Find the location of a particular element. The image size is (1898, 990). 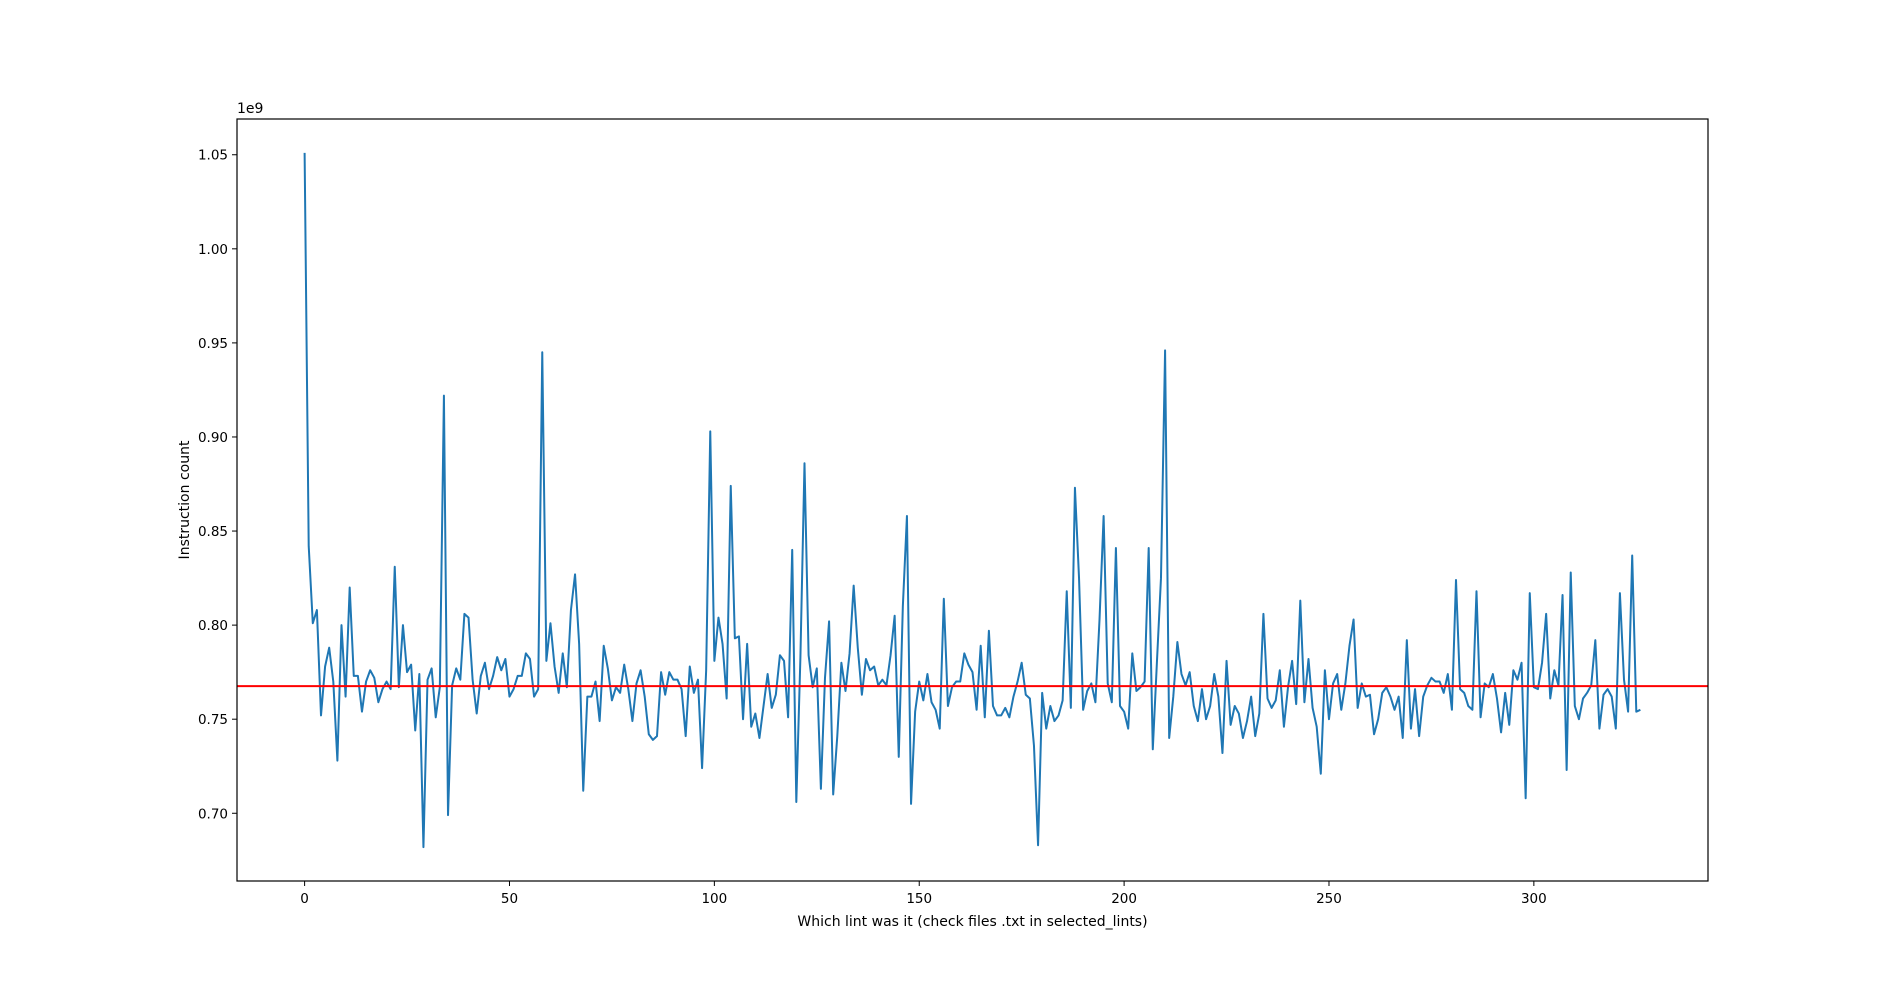

y-tick-label: 0.80 is located at coordinates (213, 626).